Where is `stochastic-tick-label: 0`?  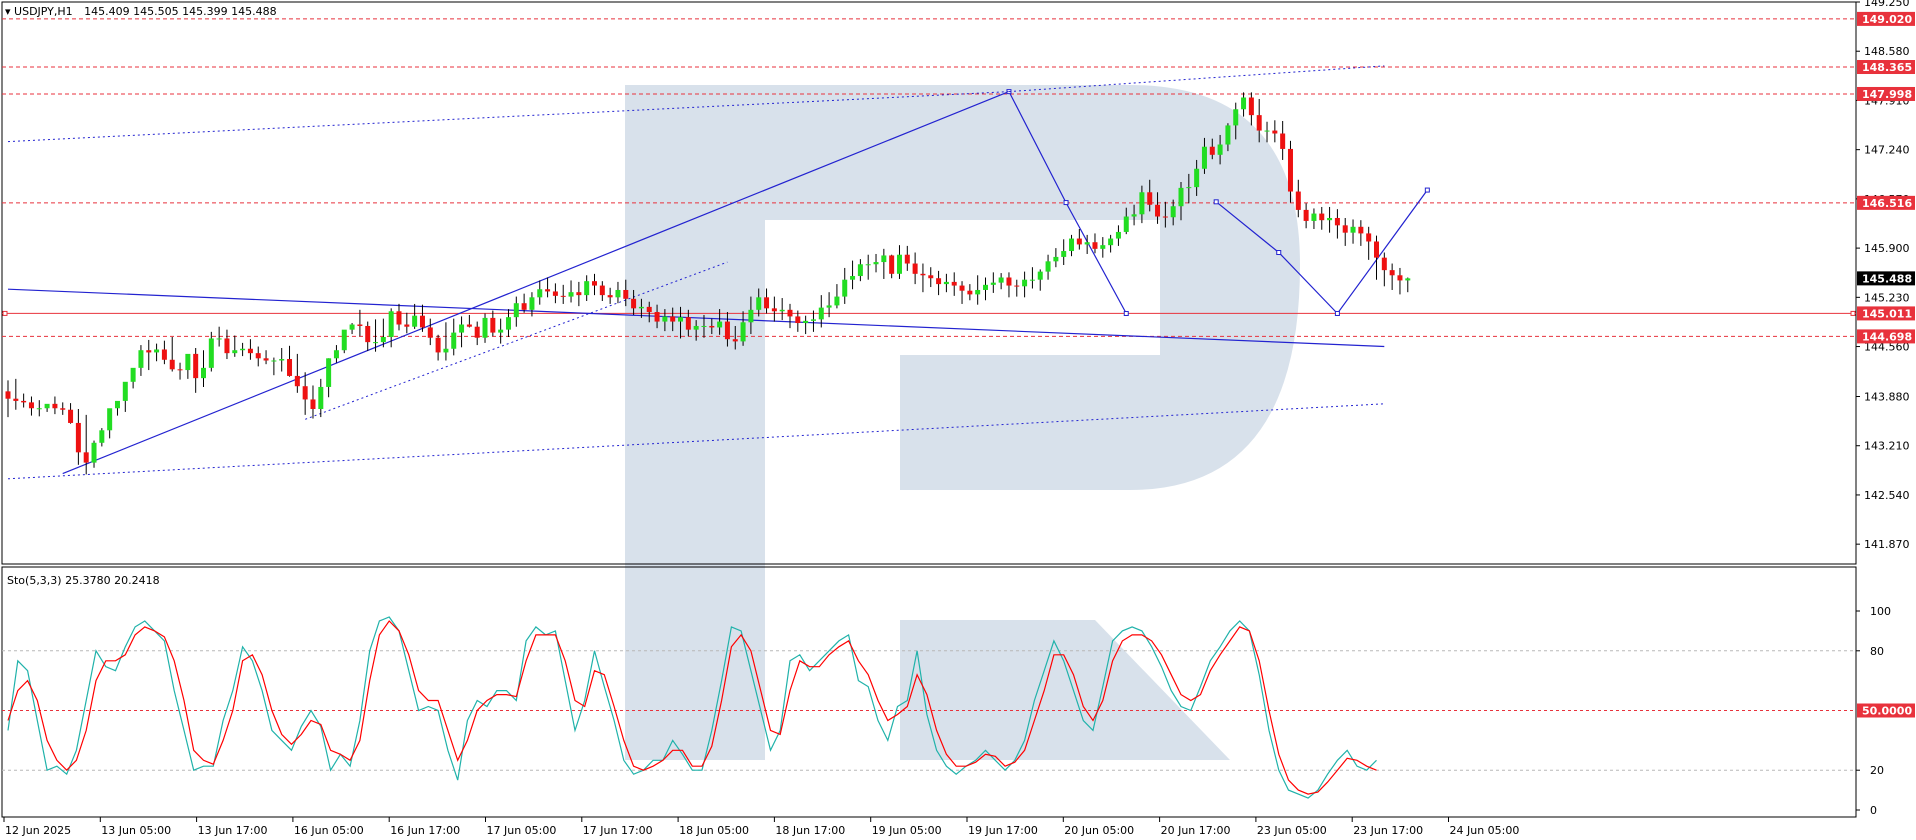 stochastic-tick-label: 0 is located at coordinates (1873, 810).